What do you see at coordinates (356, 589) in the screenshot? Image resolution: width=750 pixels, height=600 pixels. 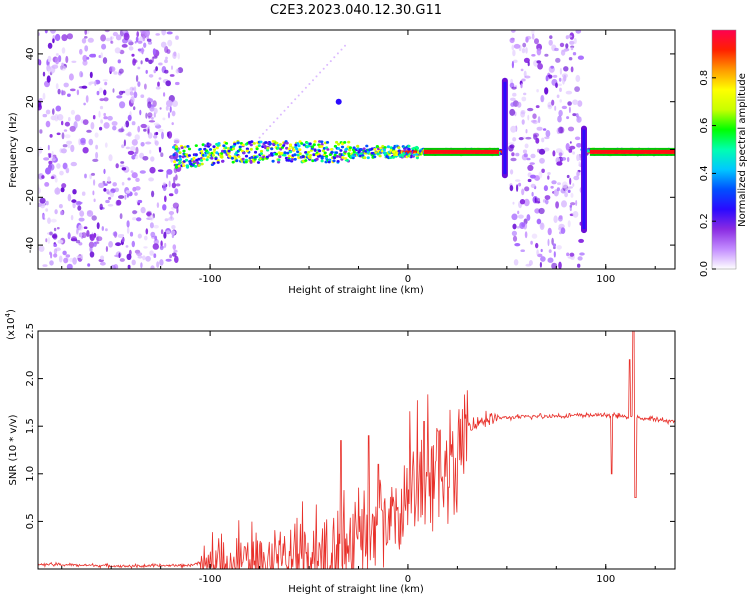 I see `snr-x-axis-label: Height of straight line (km)` at bounding box center [356, 589].